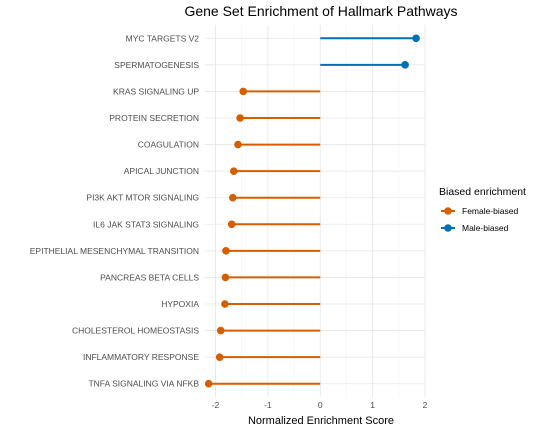 The height and width of the screenshot is (432, 540). Describe the element at coordinates (320, 11) in the screenshot. I see `chart-title: Gene Set Enrichment of Hallmark Pathways` at that location.